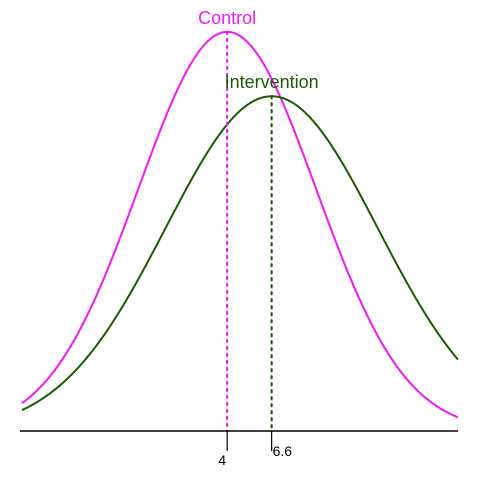  I want to click on series-labels: Control Intervention, so click(258, 50).